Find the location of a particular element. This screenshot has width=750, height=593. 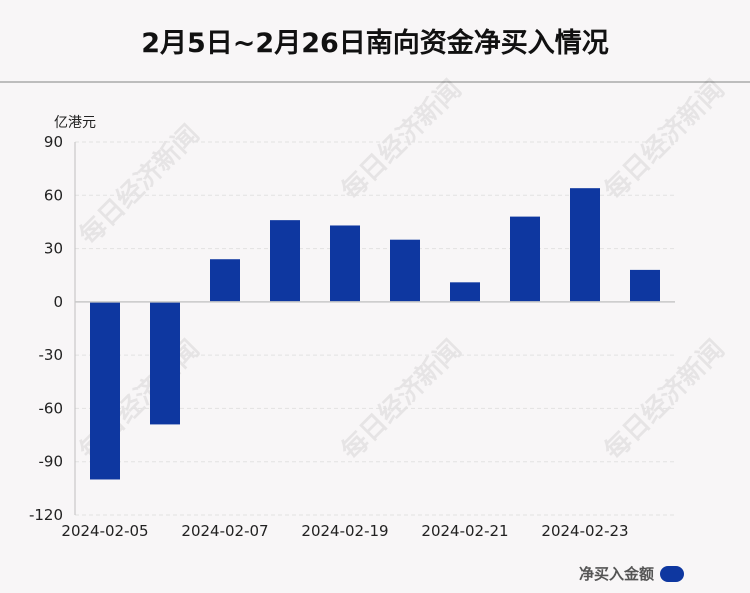

y-tick-label: 0 is located at coordinates (58, 302).